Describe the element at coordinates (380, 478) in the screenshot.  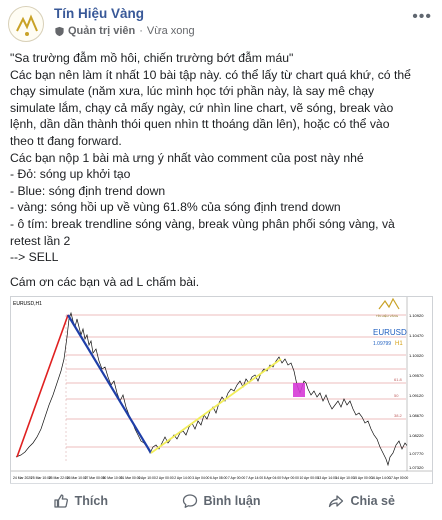
I see `x-tick: 16 Apr 14:00` at that location.